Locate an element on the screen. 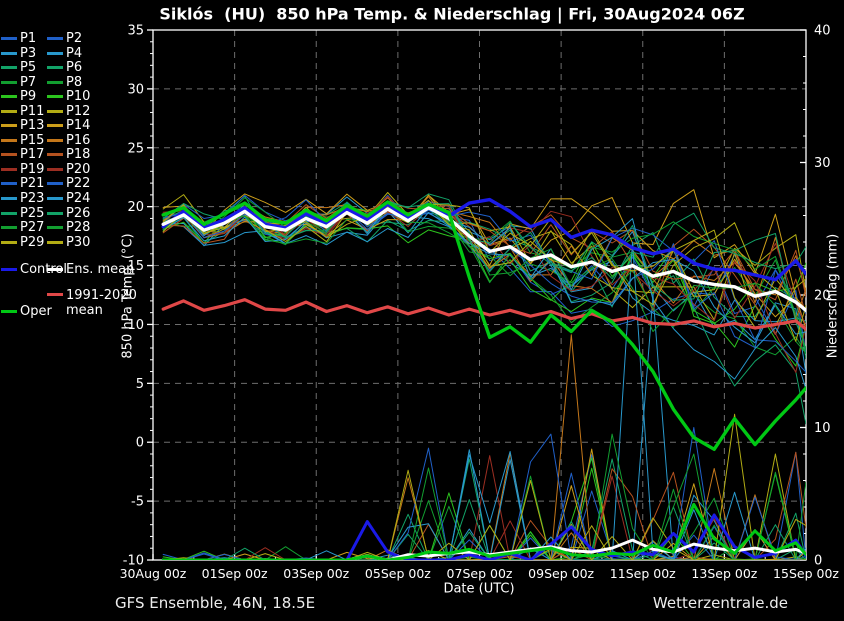 This screenshot has height=621, width=844. legend-label: P24 is located at coordinates (78, 199).